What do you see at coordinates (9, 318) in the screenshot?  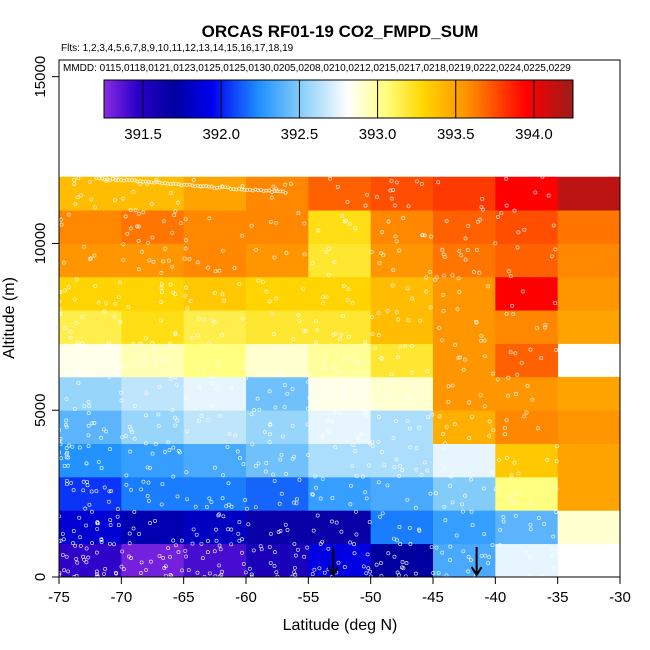 I see `y-axis-label: Altitude (m)` at bounding box center [9, 318].